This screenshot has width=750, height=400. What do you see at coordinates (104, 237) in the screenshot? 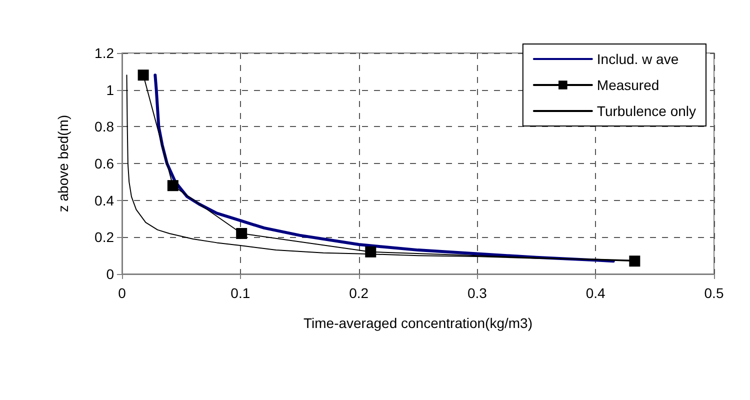
I see `y-tick-label: 0.2` at bounding box center [104, 237].